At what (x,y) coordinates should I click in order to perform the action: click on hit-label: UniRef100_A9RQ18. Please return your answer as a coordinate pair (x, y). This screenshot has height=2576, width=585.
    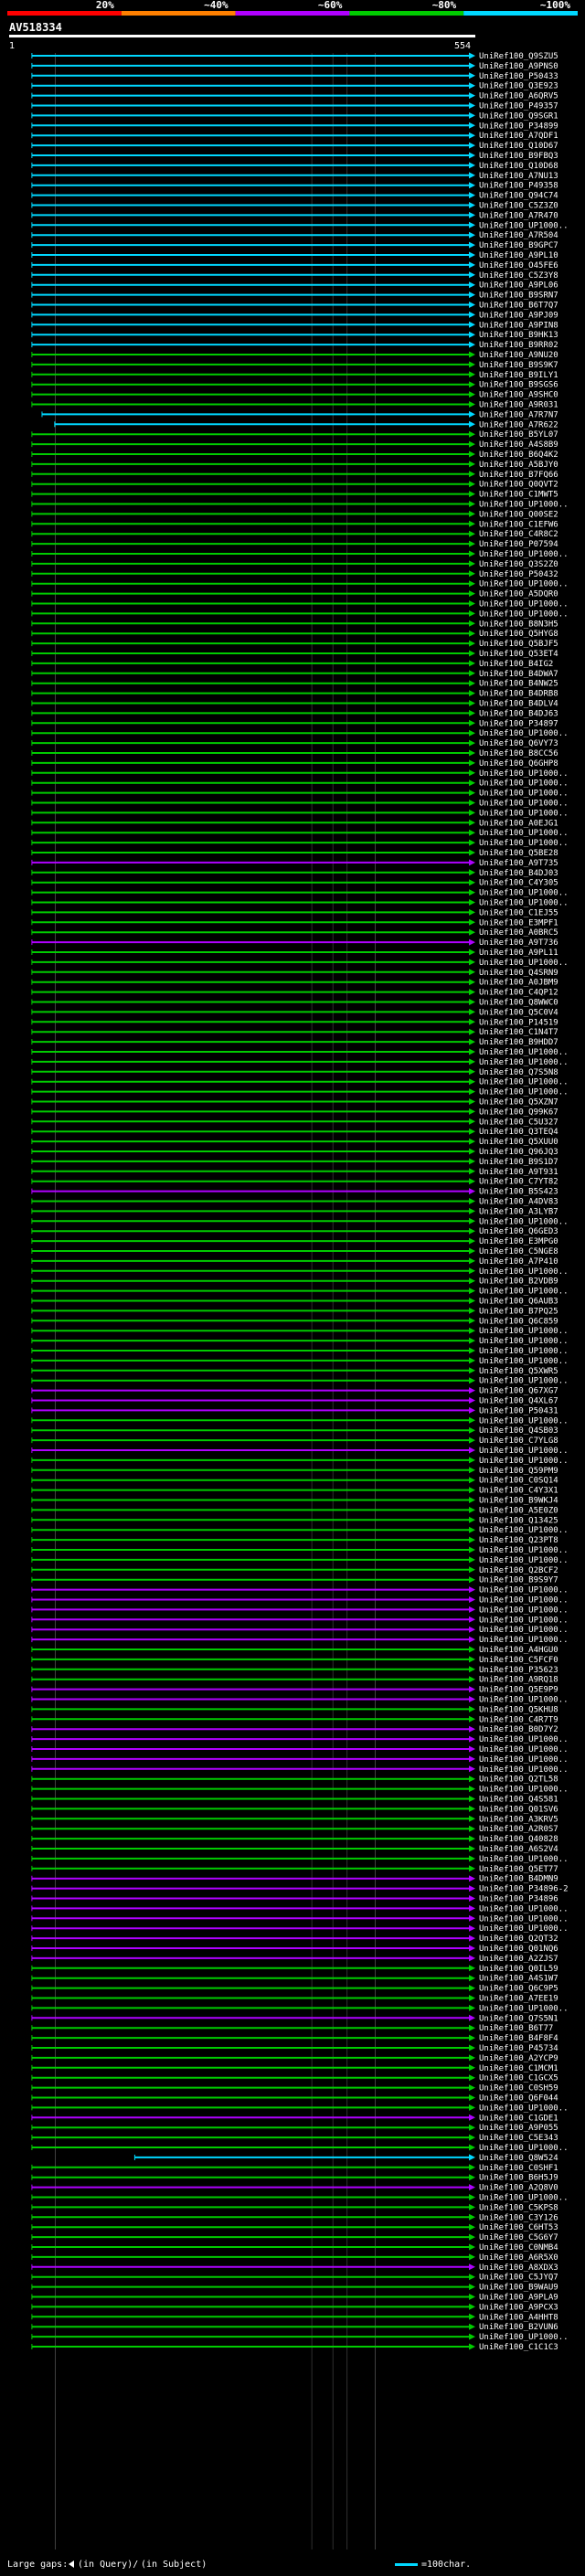
    Looking at the image, I should click on (518, 1680).